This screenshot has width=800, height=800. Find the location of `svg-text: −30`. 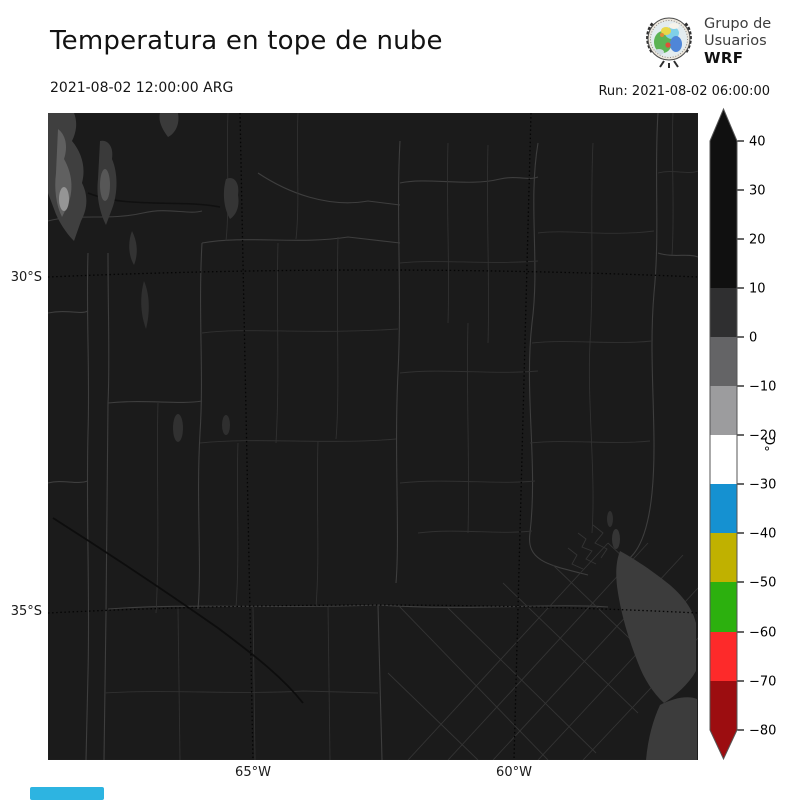

svg-text: −30 is located at coordinates (762, 485).